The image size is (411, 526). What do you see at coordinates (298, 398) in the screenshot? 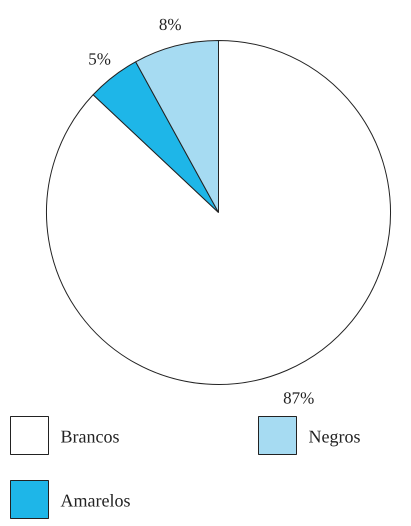
I see `data-label: 87%` at bounding box center [298, 398].